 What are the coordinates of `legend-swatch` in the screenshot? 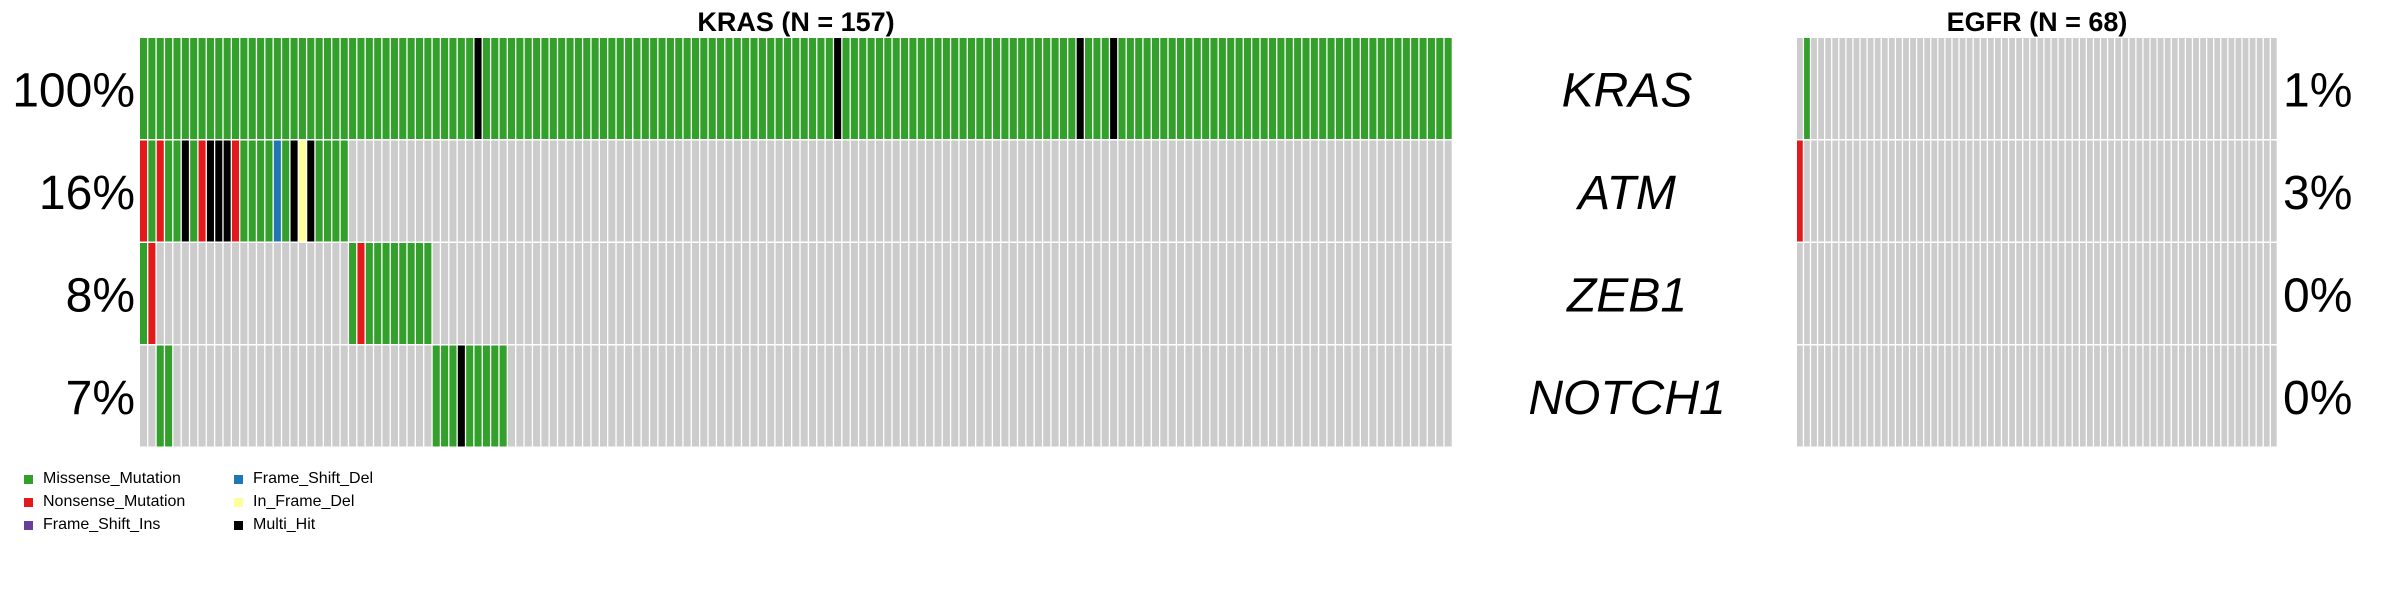 It's located at (28, 525).